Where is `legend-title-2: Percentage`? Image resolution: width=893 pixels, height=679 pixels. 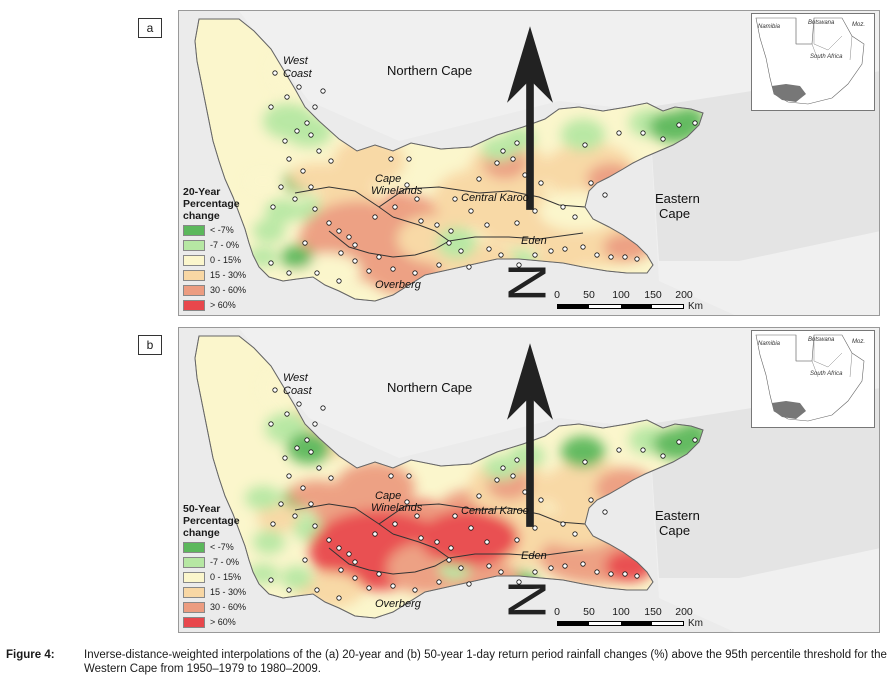
legend-title-2: Percentage is located at coordinates (211, 204).